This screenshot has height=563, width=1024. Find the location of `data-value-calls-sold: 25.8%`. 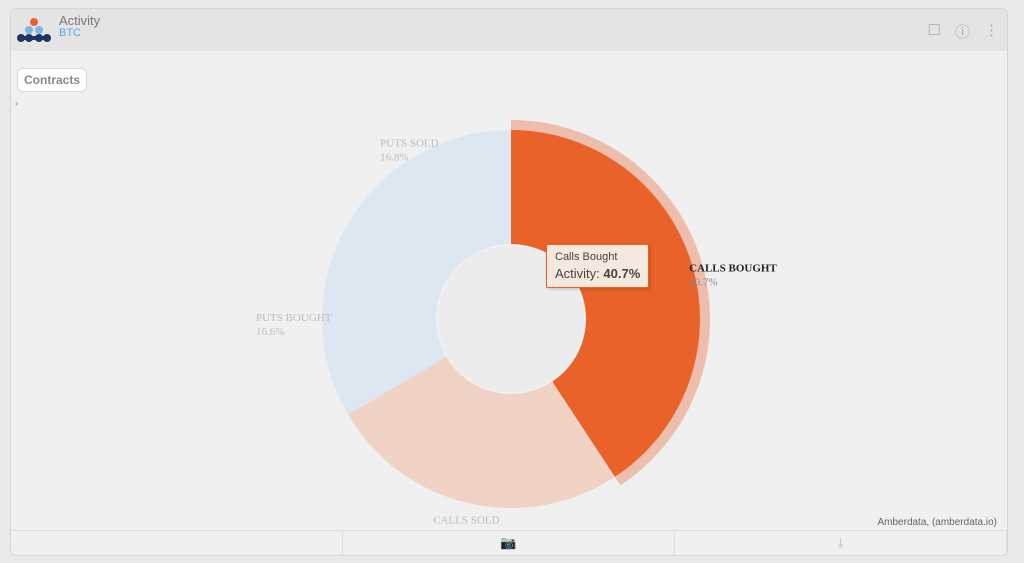

data-value-calls-sold: 25.8% is located at coordinates (447, 528).